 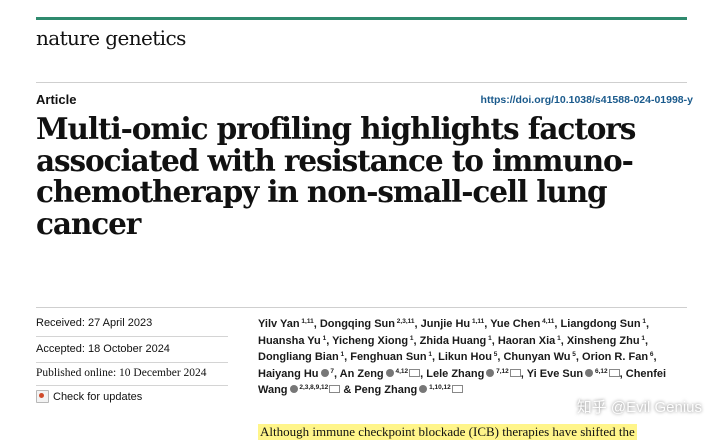 I want to click on author-entry: Huansha Yu 1, so click(x=292, y=341).